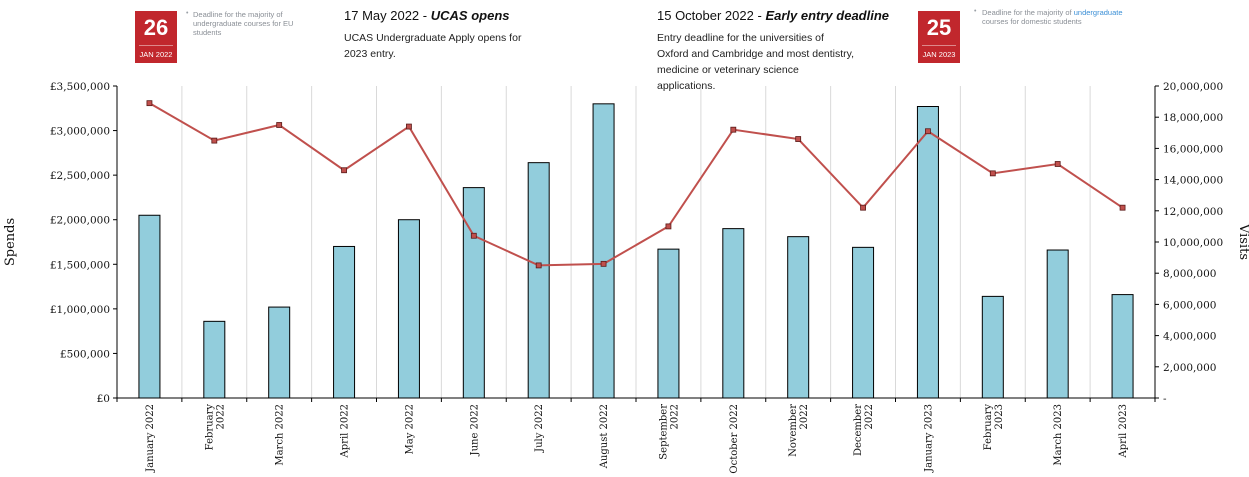  What do you see at coordinates (10, 242) in the screenshot?
I see `y-axis-title: Spends` at bounding box center [10, 242].